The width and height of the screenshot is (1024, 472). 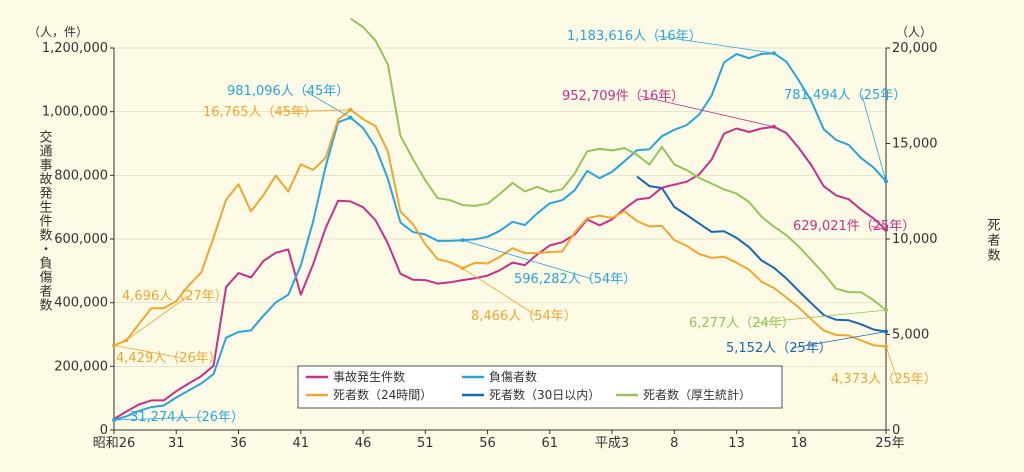 What do you see at coordinates (993, 240) in the screenshot?
I see `right-axis-title: 死者数` at bounding box center [993, 240].